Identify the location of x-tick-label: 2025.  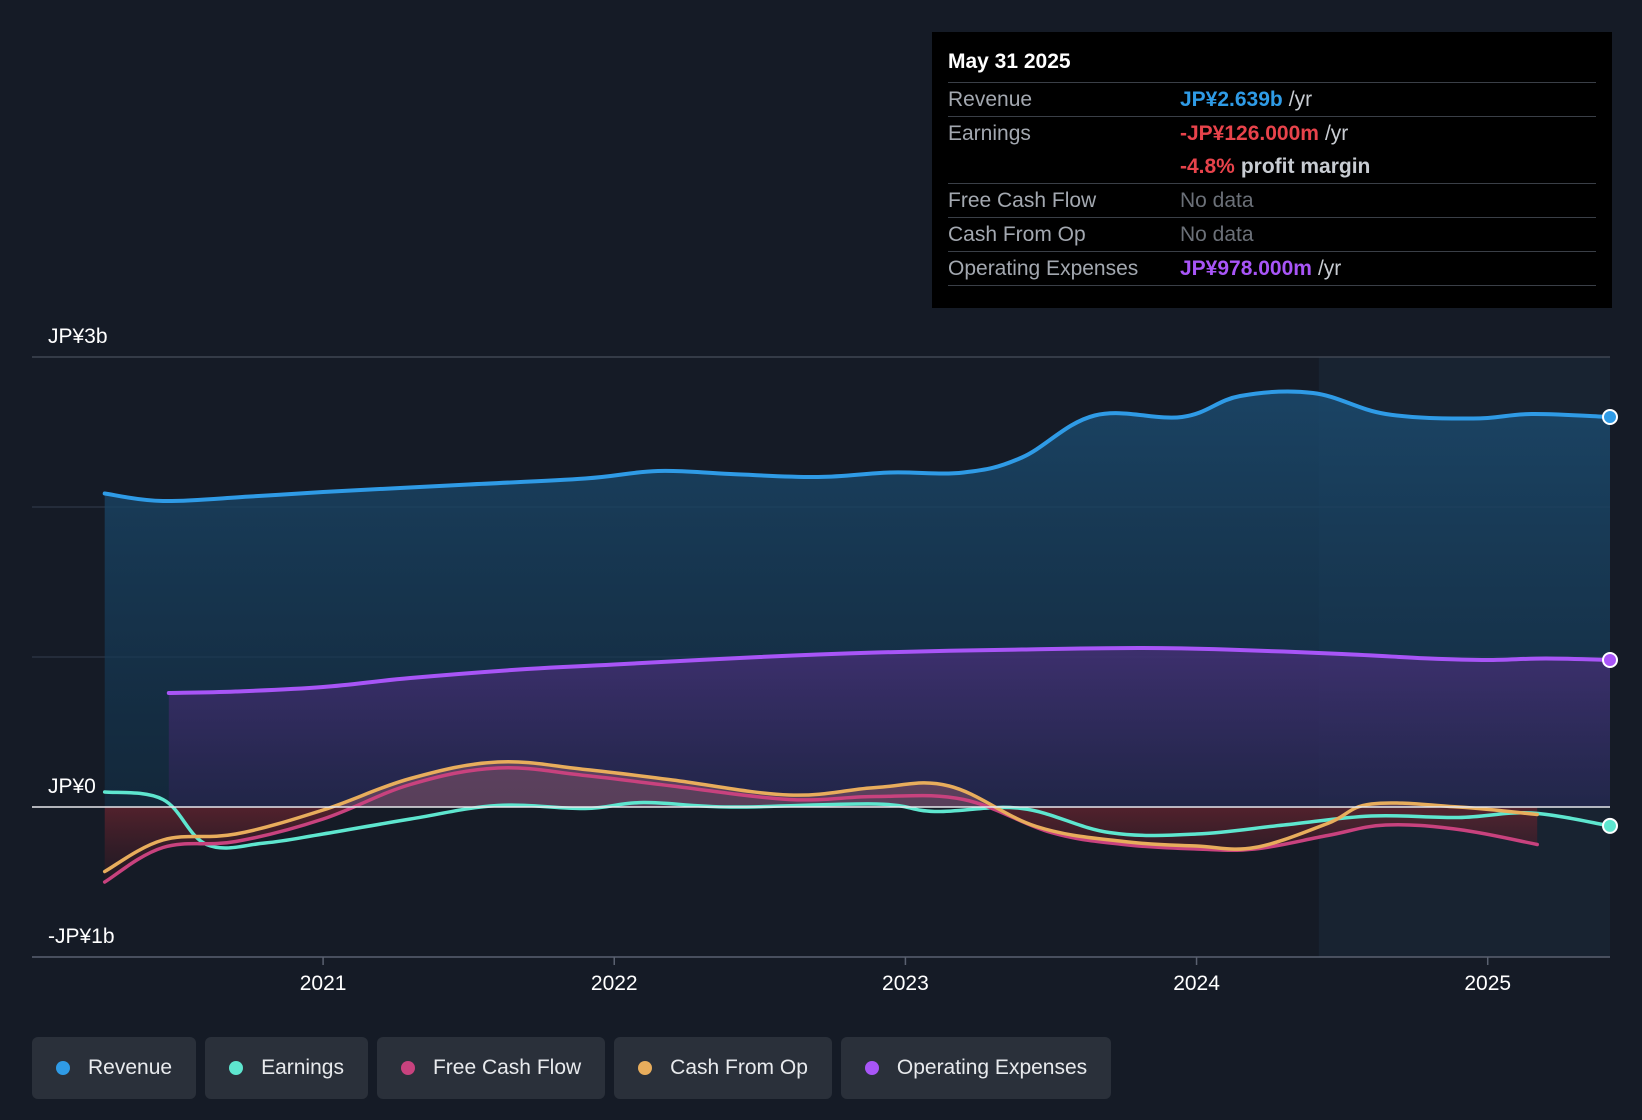
(1487, 983).